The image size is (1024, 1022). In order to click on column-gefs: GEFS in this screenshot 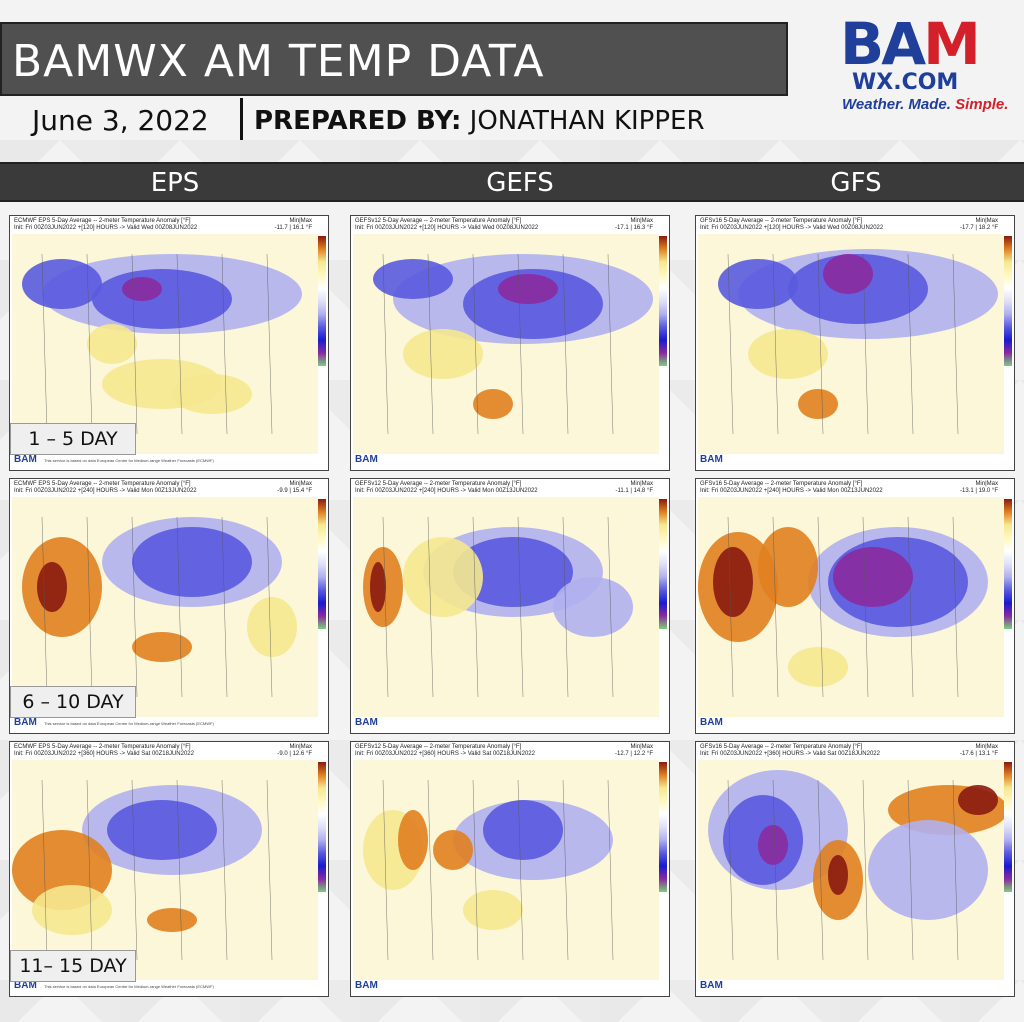, I will do `click(520, 183)`.